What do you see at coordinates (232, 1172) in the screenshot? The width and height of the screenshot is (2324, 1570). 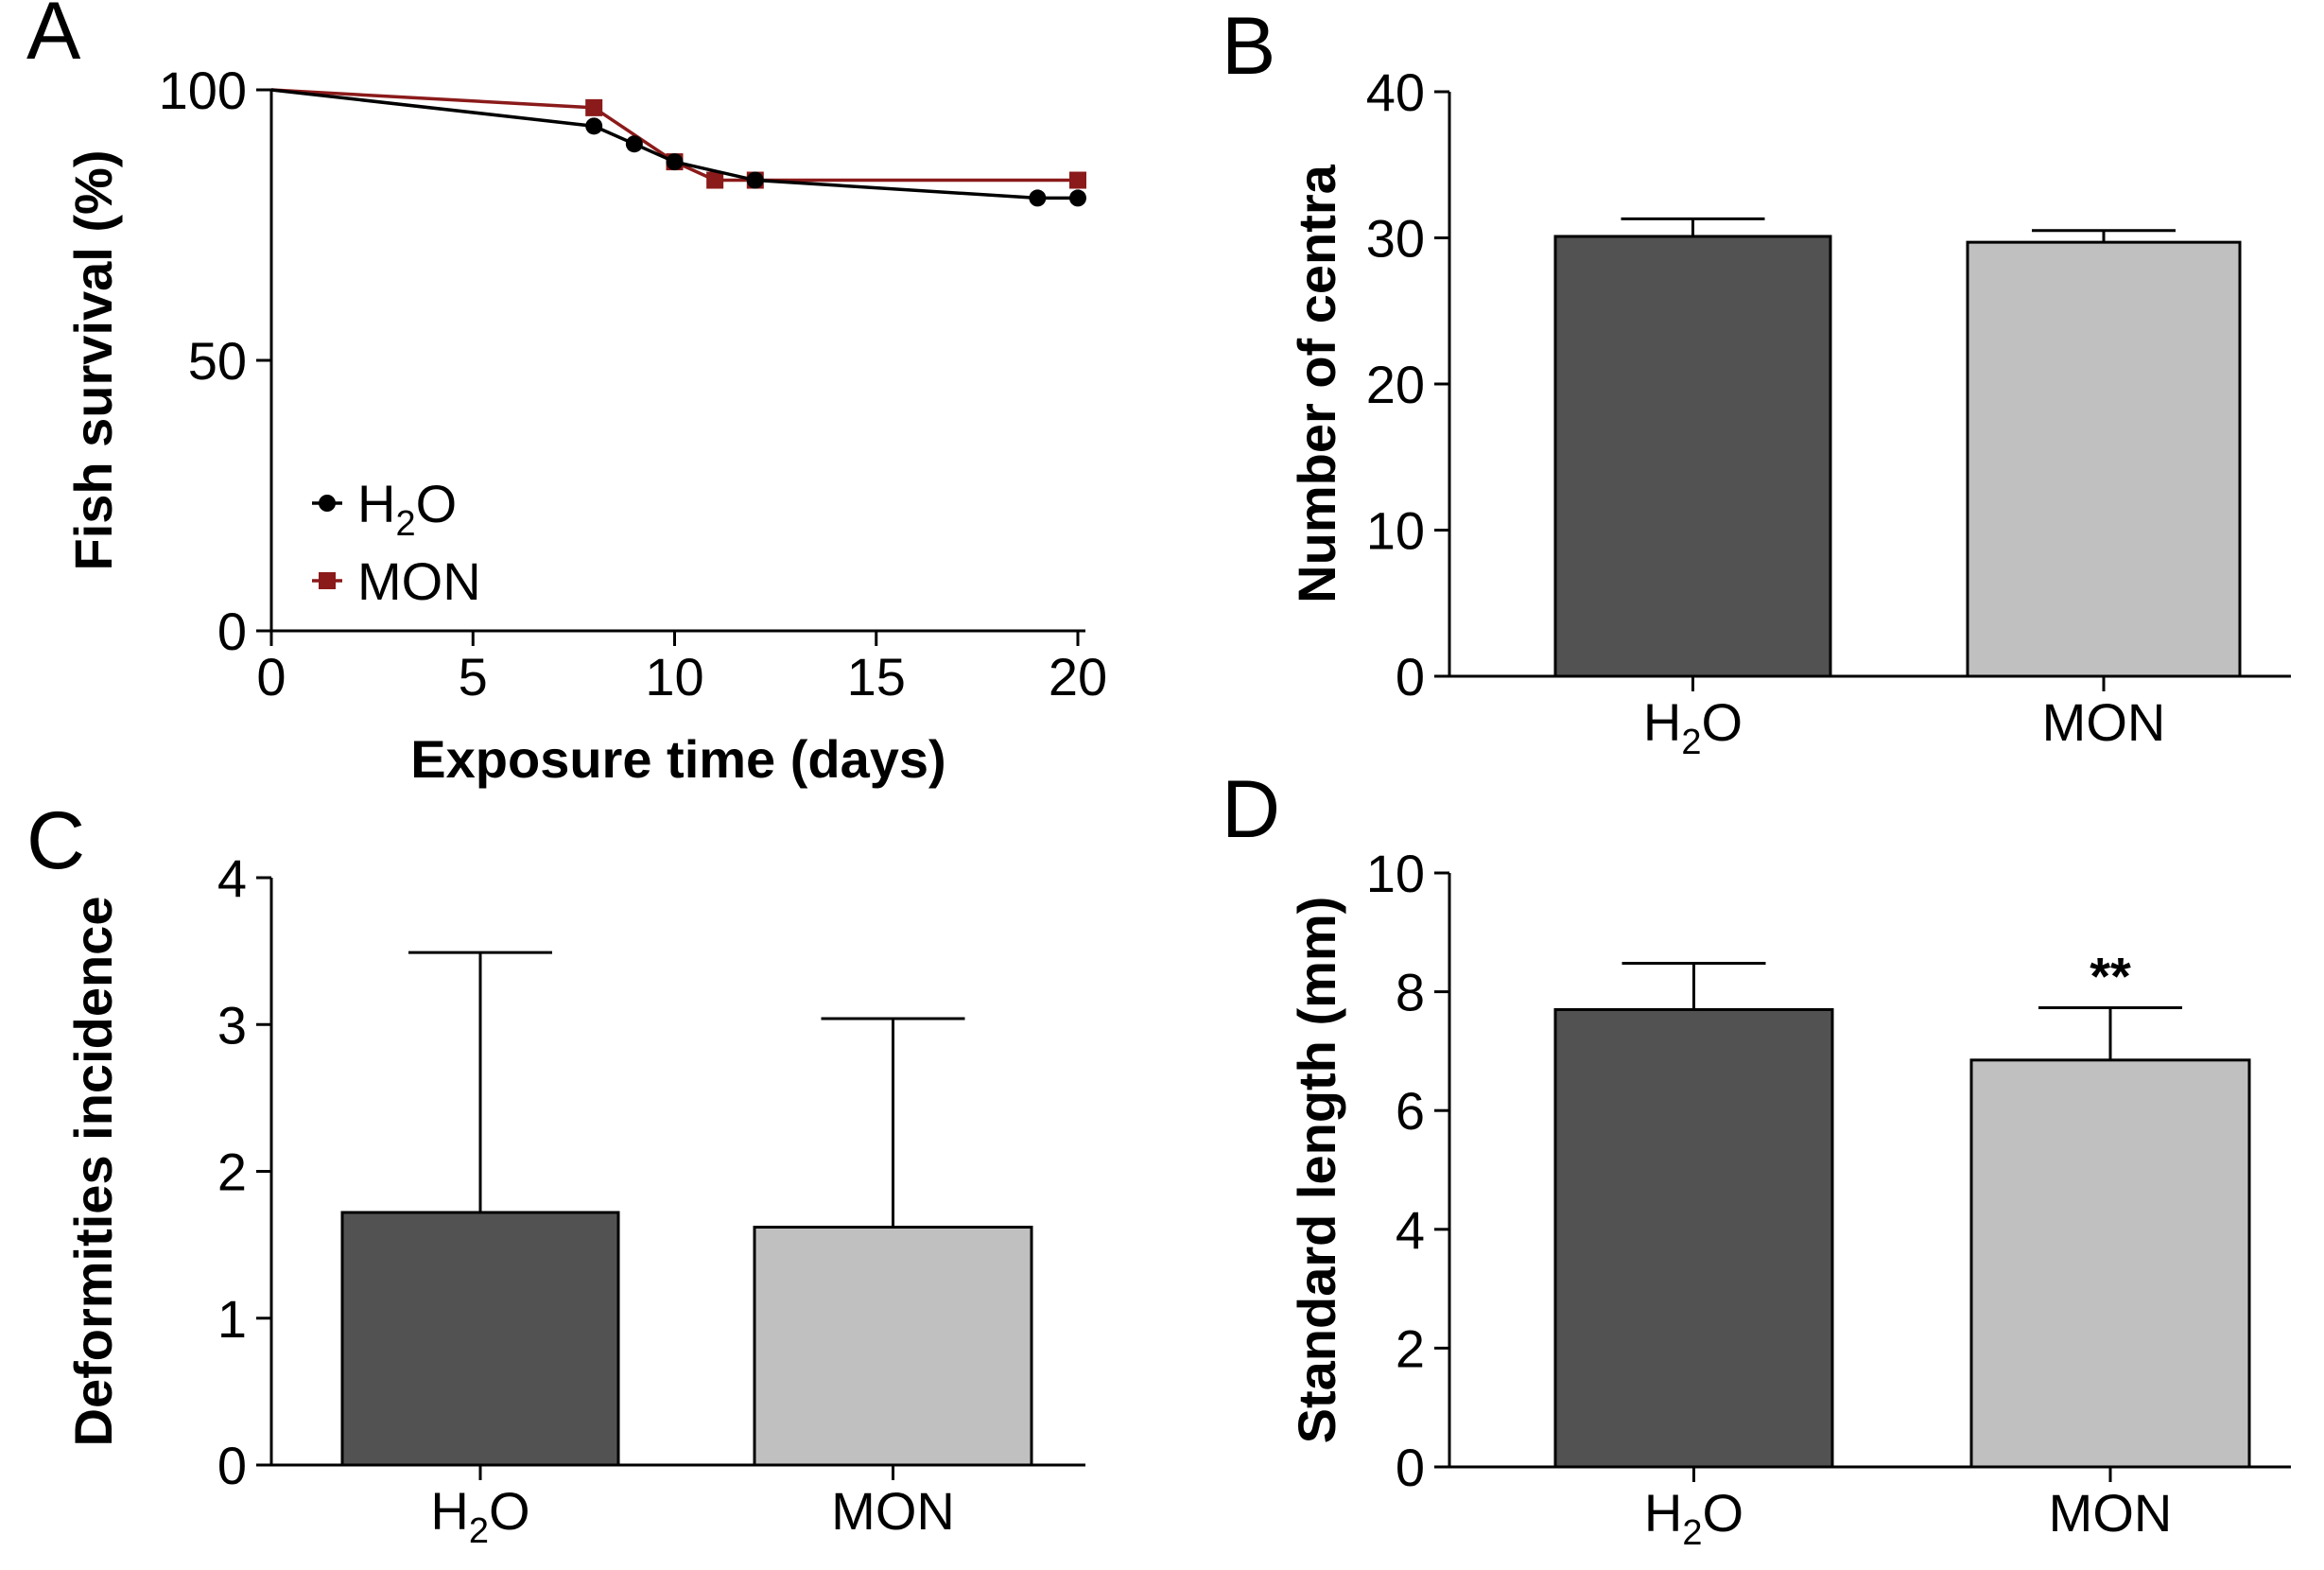 I see `panel-c-y-tick-label: 2` at bounding box center [232, 1172].